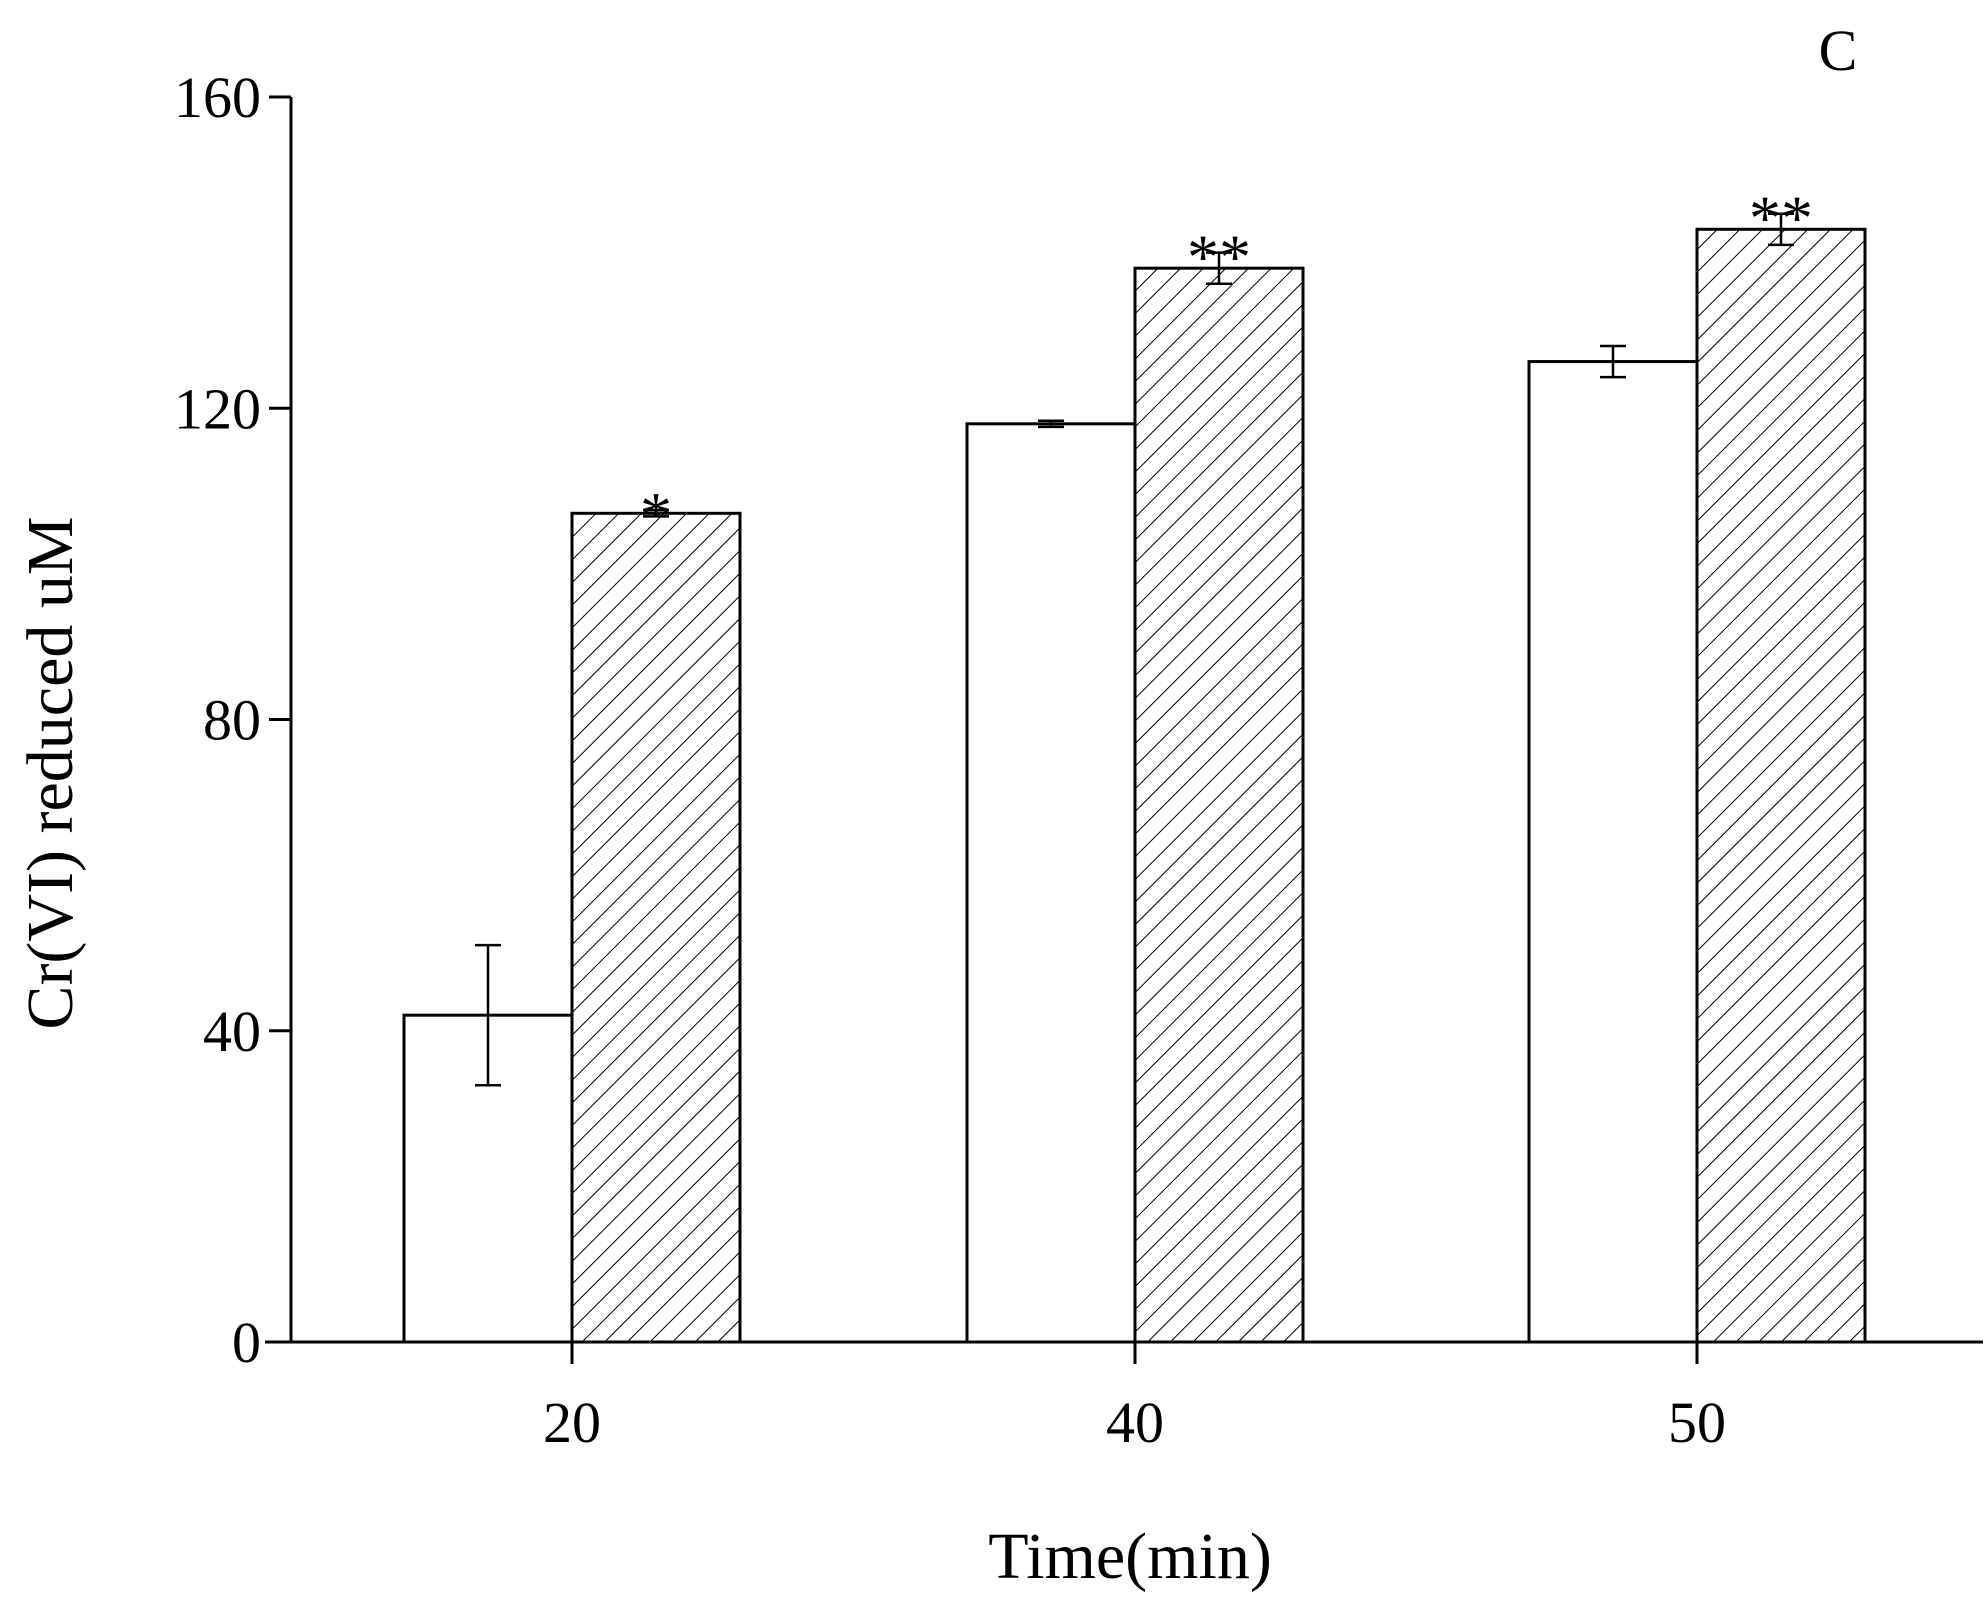  I want to click on significance-mark-20: *, so click(656, 514).